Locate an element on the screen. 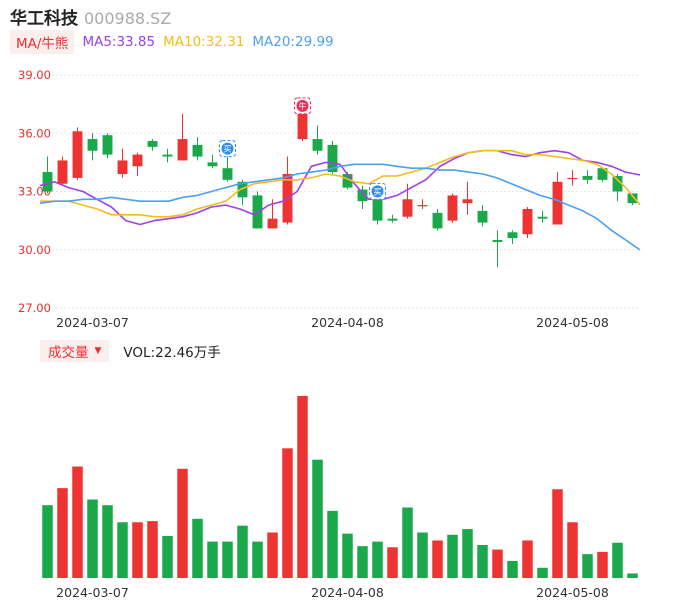  stock-code: 000988.SZ is located at coordinates (128, 18).